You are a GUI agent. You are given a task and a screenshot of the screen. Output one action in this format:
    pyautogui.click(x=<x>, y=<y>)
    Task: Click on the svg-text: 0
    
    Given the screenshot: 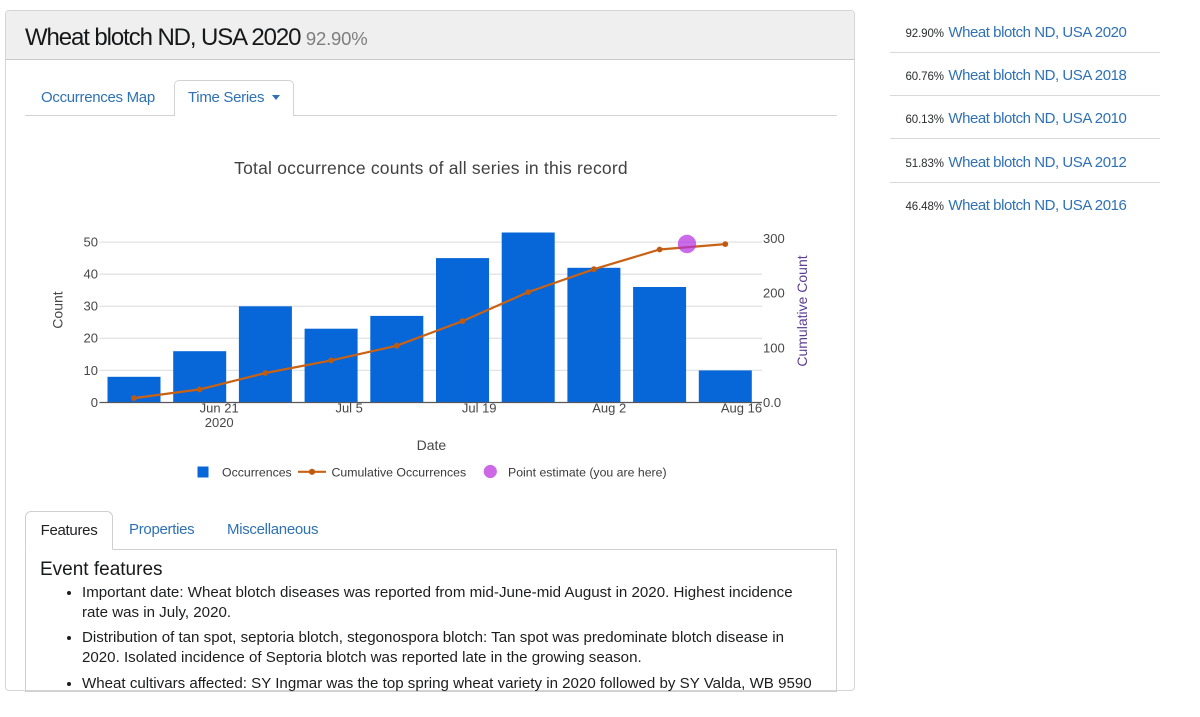 What is the action you would take?
    pyautogui.click(x=94, y=402)
    